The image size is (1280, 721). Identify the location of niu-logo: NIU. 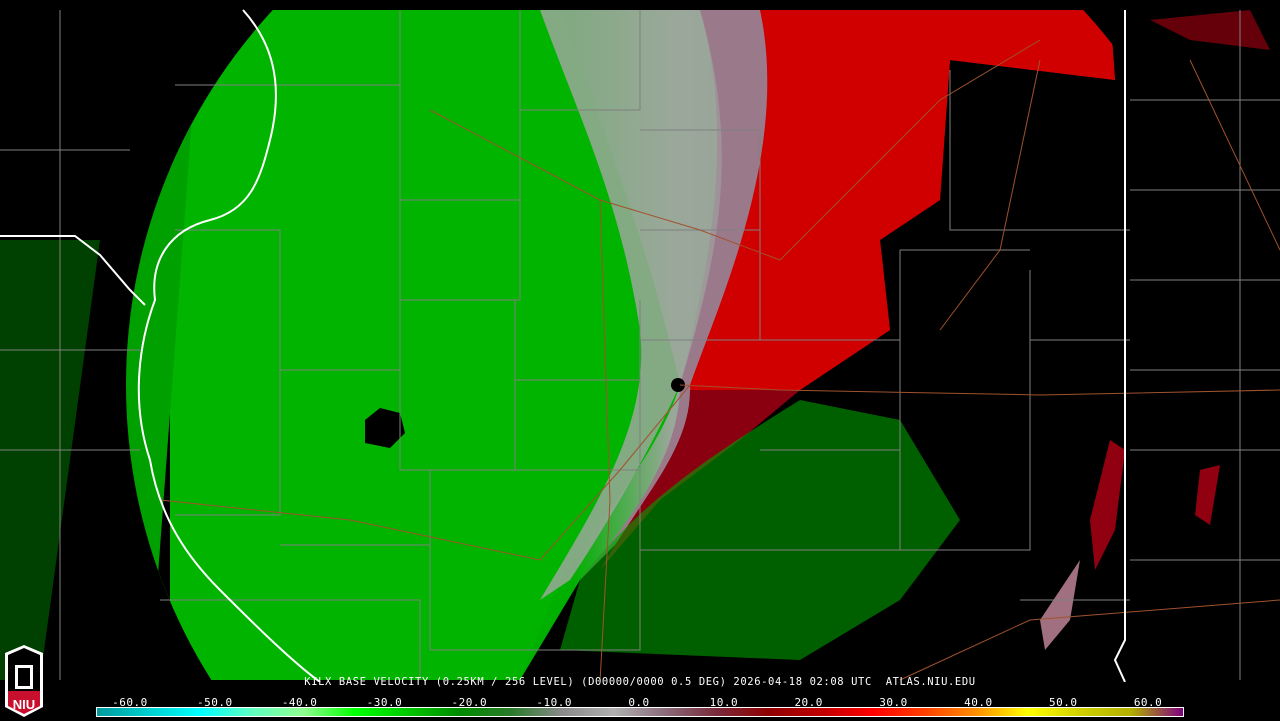
(24, 681).